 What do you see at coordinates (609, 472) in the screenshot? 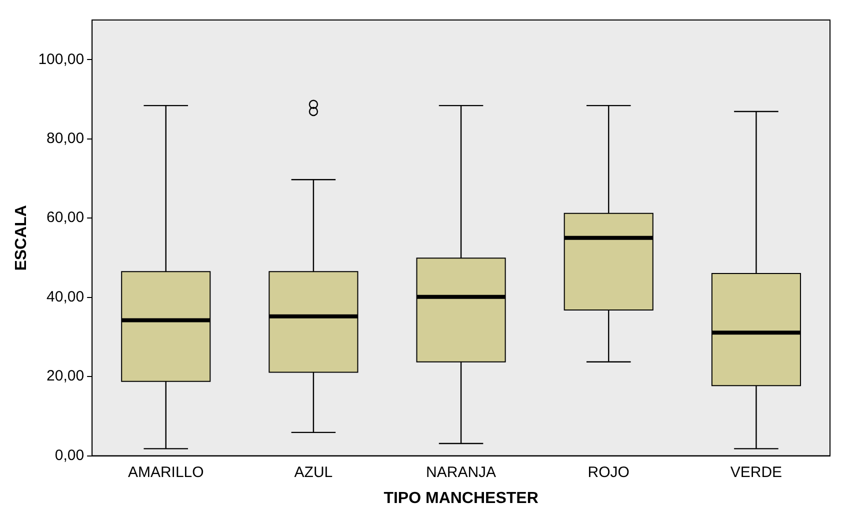
I see `x-tick-label: ROJO` at bounding box center [609, 472].